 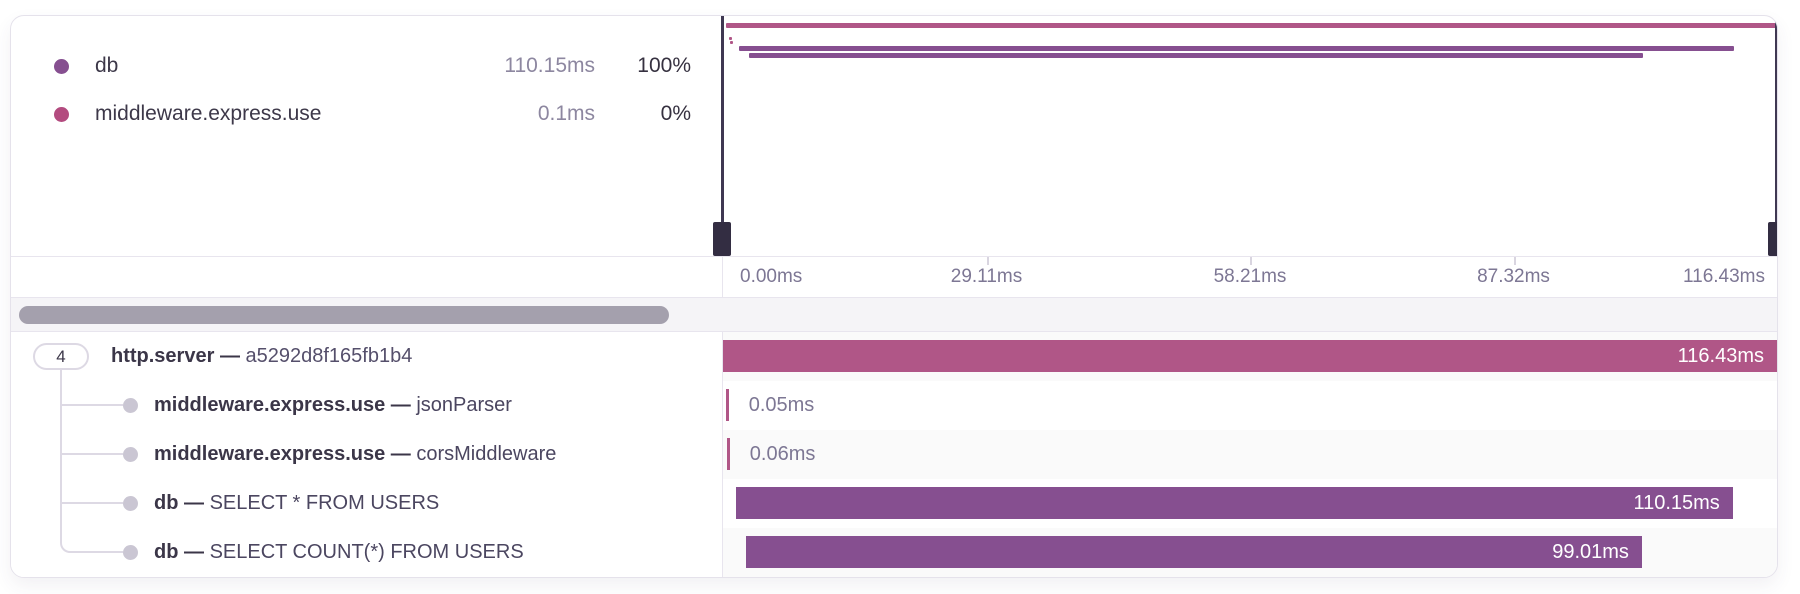 I want to click on legend-duration: 0.1ms, so click(x=566, y=113).